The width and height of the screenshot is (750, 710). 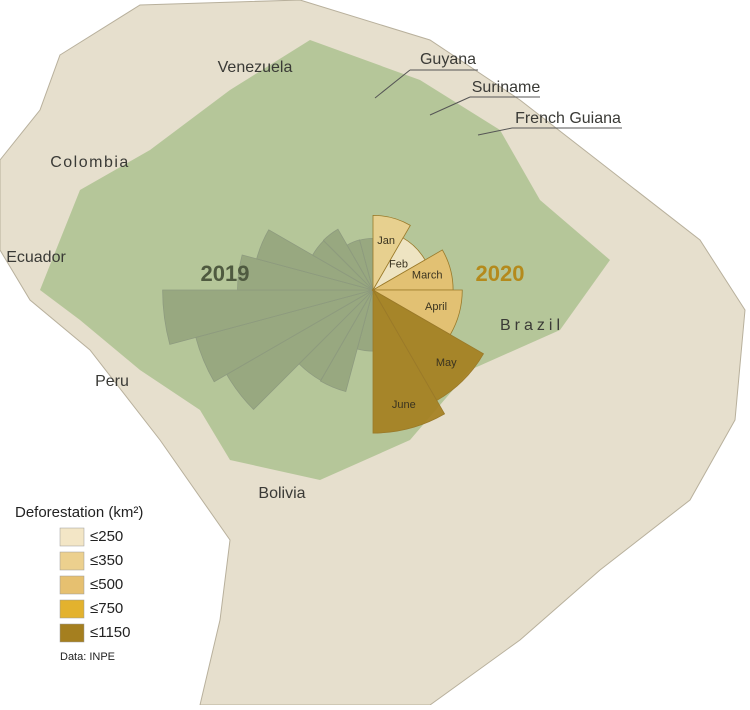 What do you see at coordinates (87, 657) in the screenshot?
I see `source: Data: INPE` at bounding box center [87, 657].